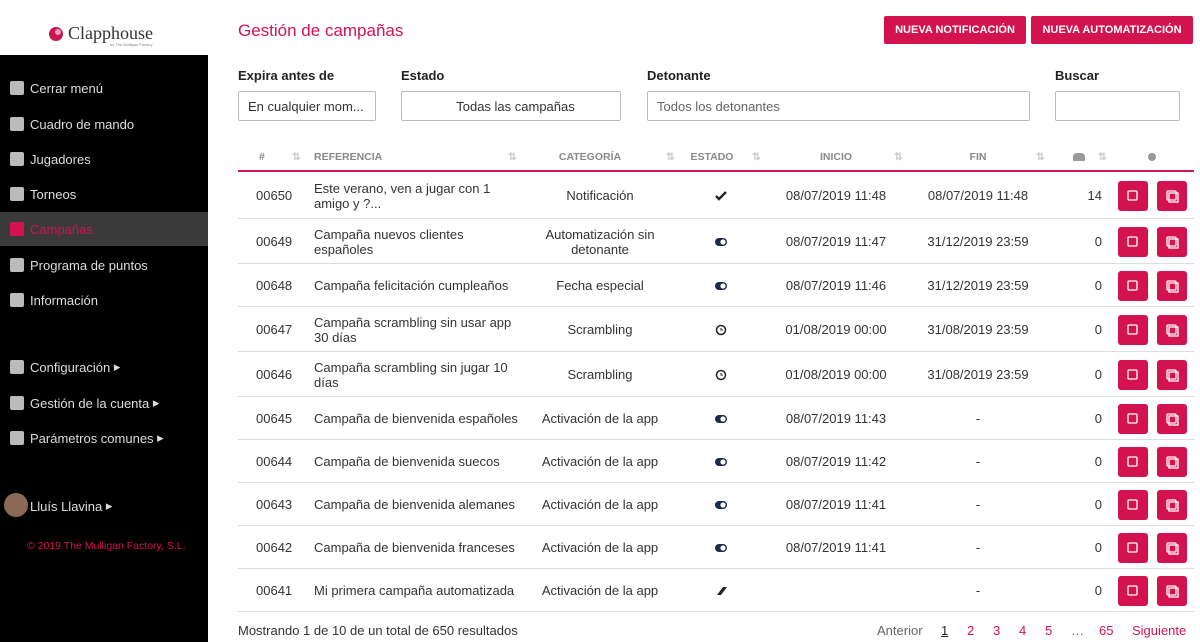 This screenshot has width=1200, height=642. Describe the element at coordinates (1049, 630) in the screenshot. I see `pagination-item: 5` at that location.